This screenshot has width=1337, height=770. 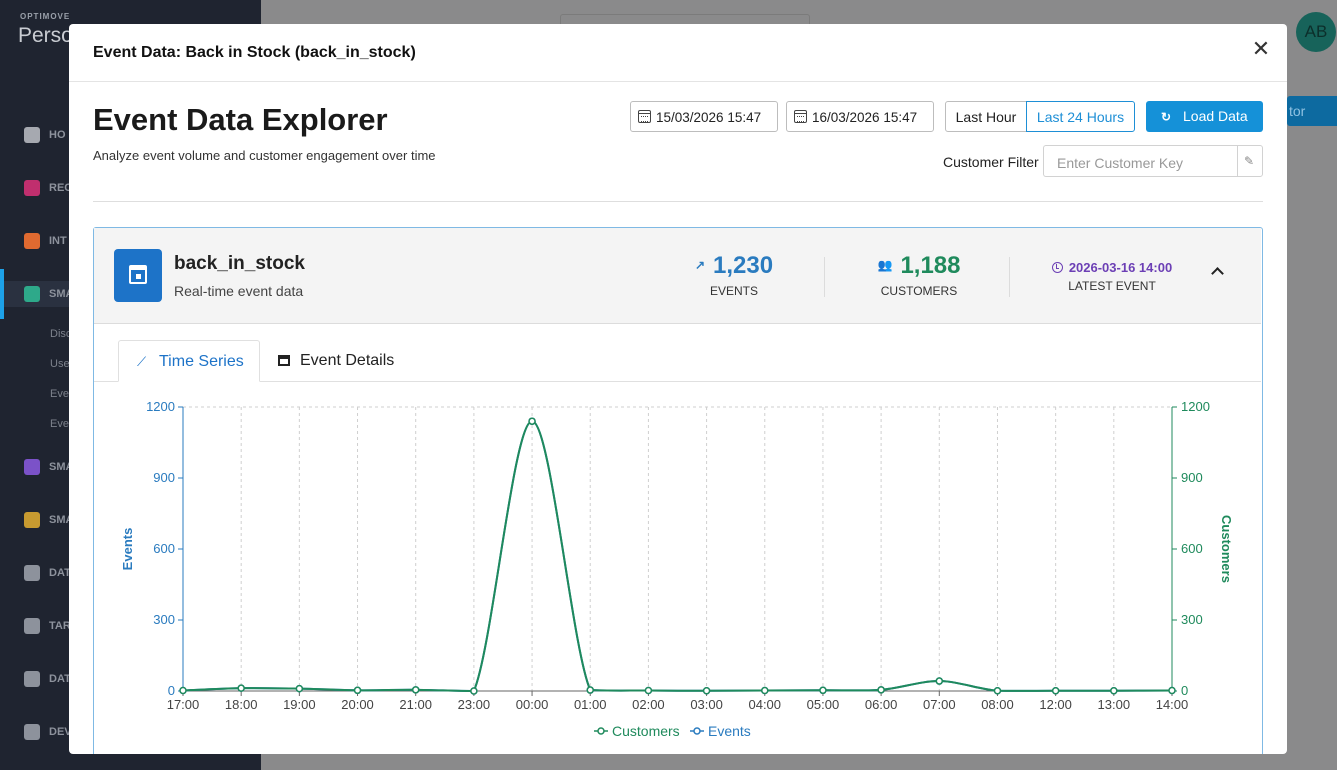 I want to click on customer-filter-label: Customer Filter, so click(x=991, y=162).